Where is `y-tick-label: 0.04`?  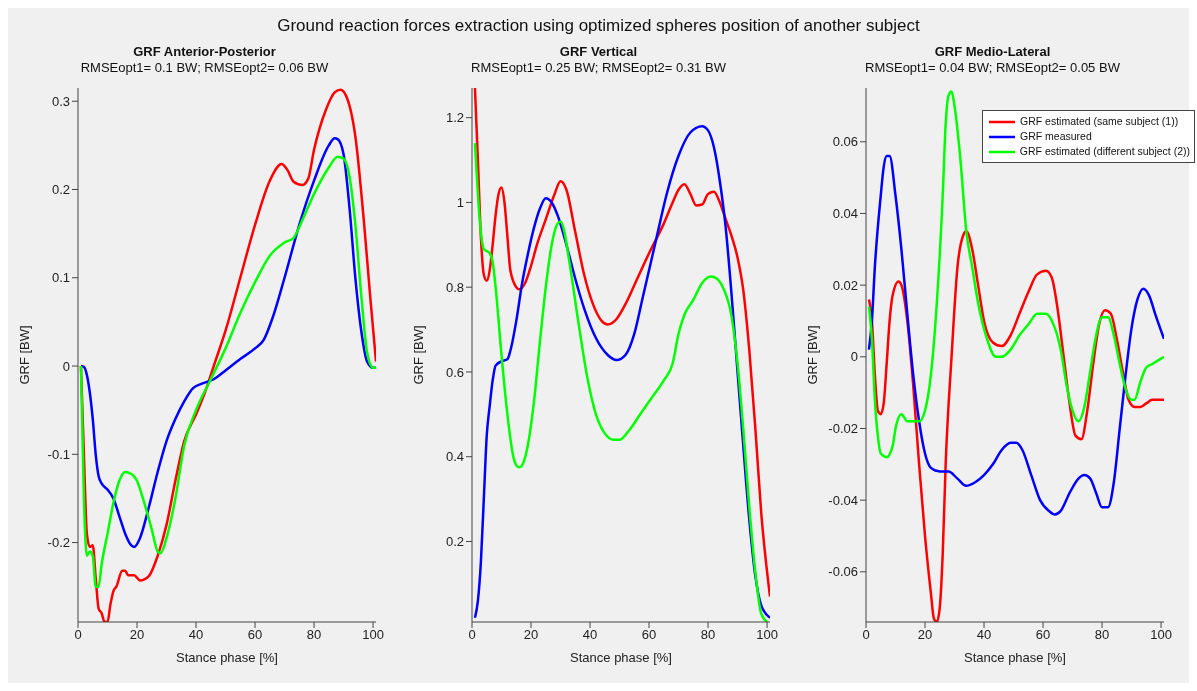
y-tick-label: 0.04 is located at coordinates (845, 214).